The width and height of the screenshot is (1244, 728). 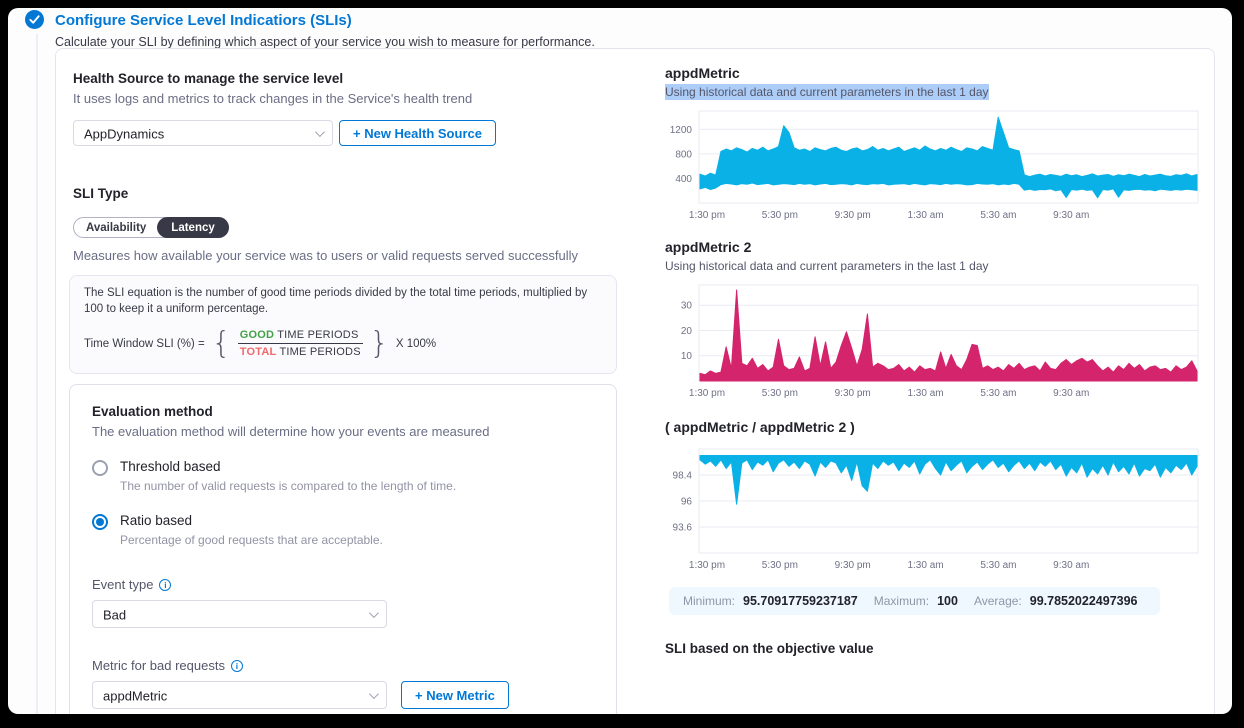 I want to click on sli-type-latency: Latency, so click(x=193, y=227).